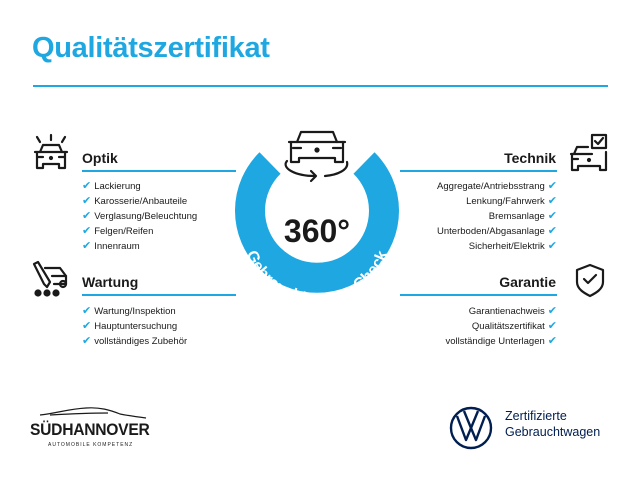 The width and height of the screenshot is (640, 480). Describe the element at coordinates (506, 311) in the screenshot. I see `item-label: Garantienachweis` at that location.